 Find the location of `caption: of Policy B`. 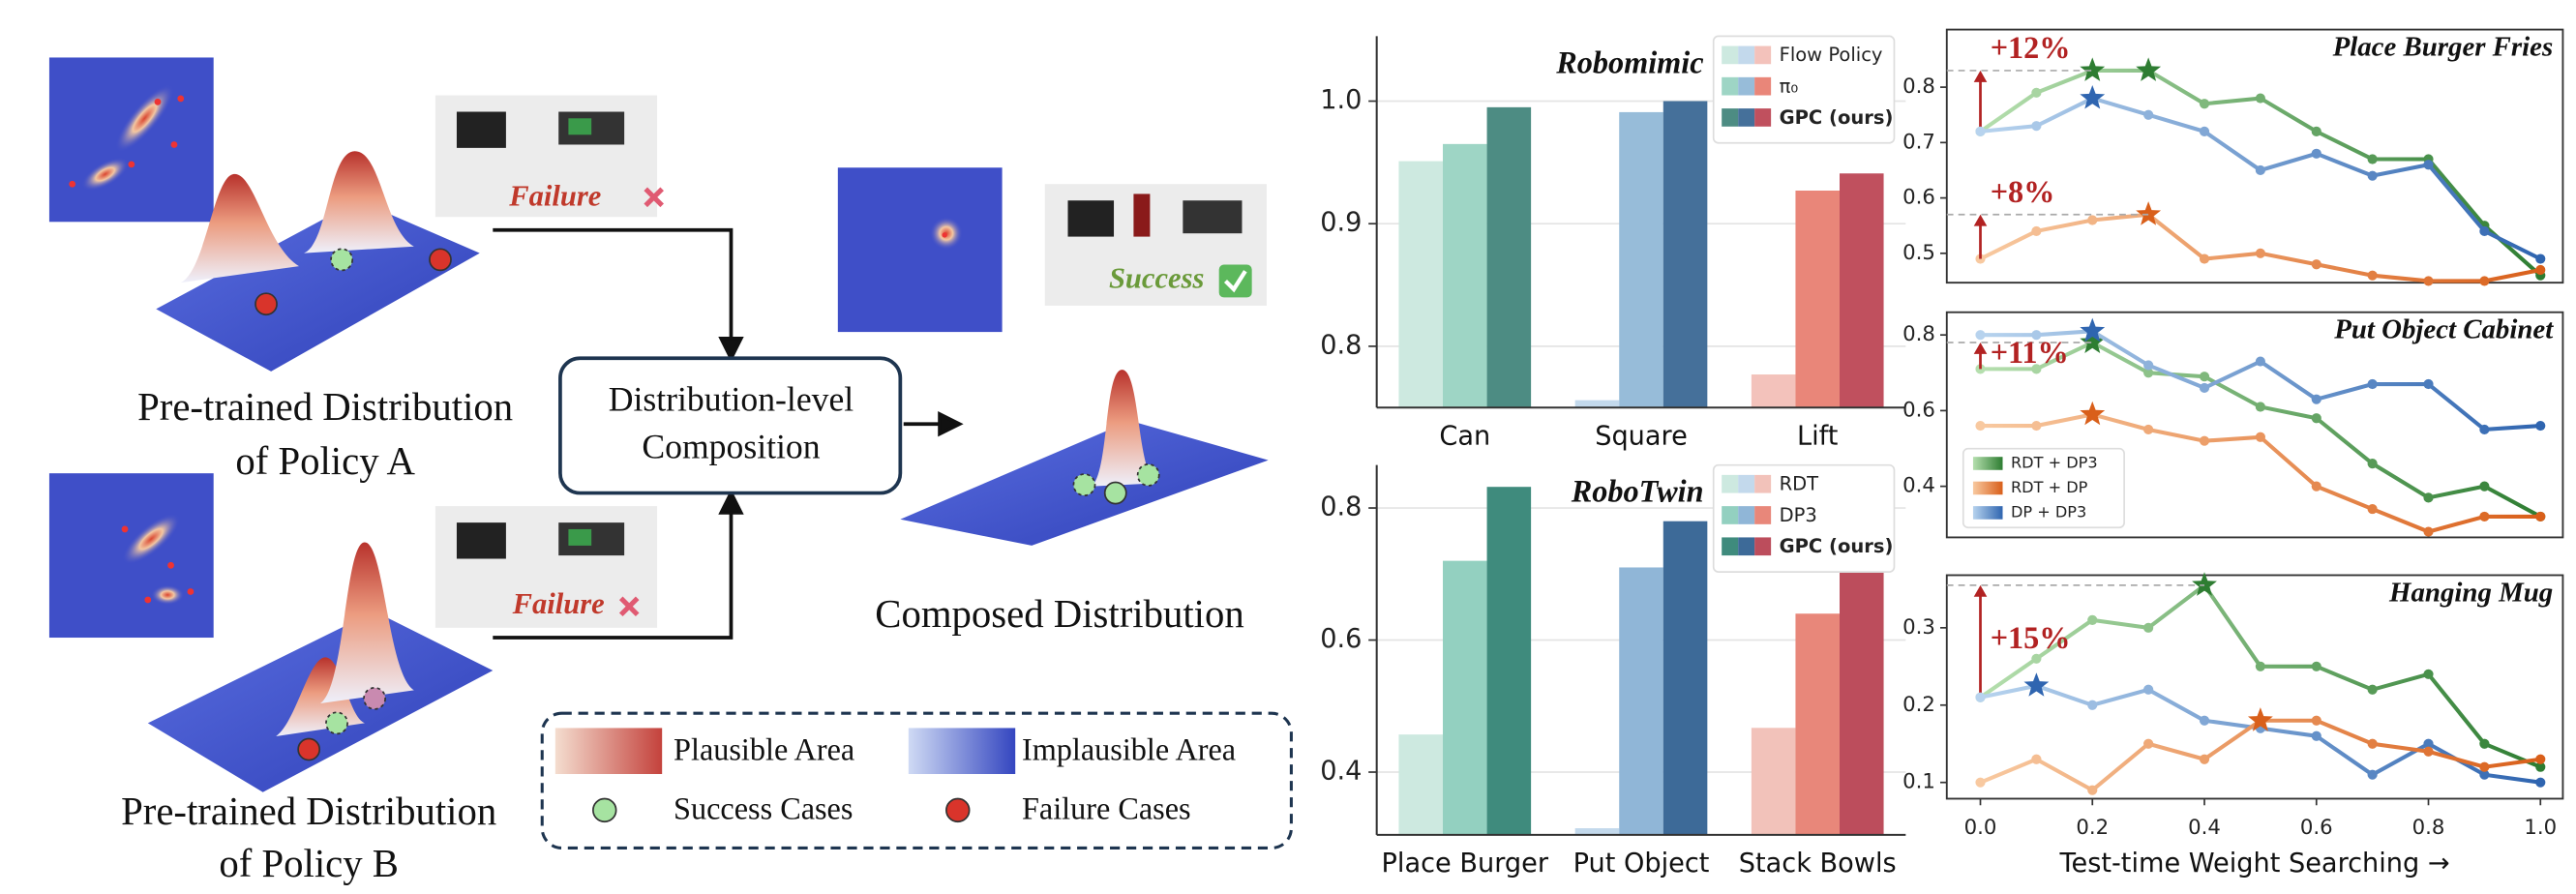

caption: of Policy B is located at coordinates (309, 864).